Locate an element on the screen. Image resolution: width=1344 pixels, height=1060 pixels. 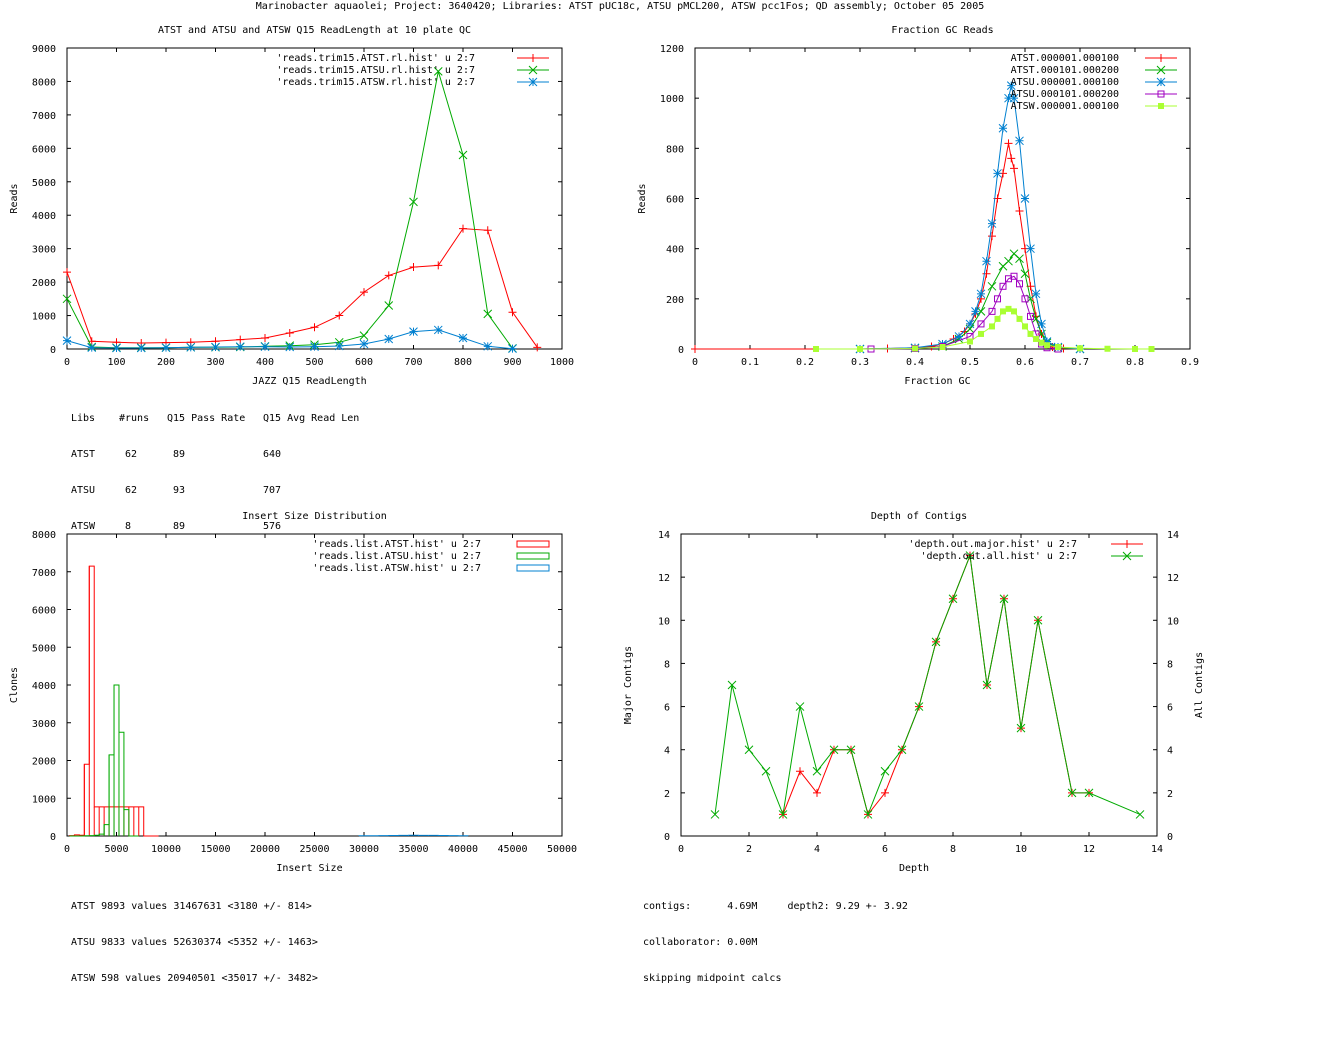
x-tick-label: 1000 is located at coordinates (562, 362).